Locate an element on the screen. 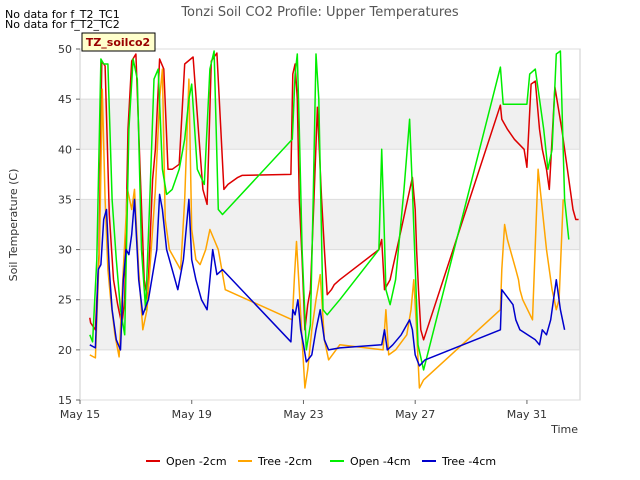  x-axis: May 15 May 19 May 23 May 27 May 31 is located at coordinates (303, 410).